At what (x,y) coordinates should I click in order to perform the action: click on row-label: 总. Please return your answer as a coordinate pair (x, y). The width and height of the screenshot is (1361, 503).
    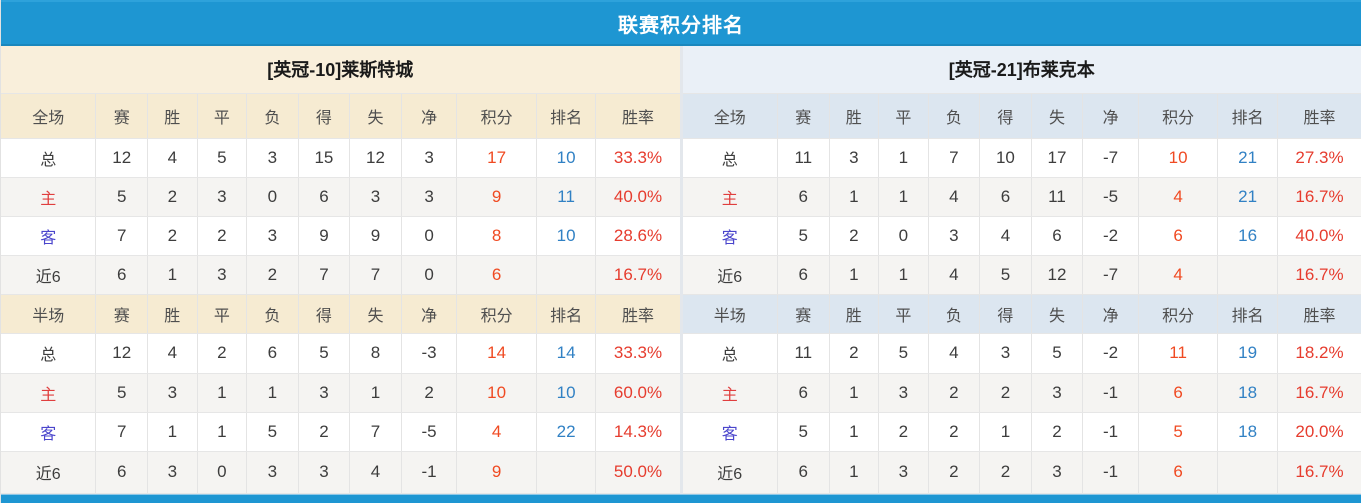
    Looking at the image, I should click on (730, 158).